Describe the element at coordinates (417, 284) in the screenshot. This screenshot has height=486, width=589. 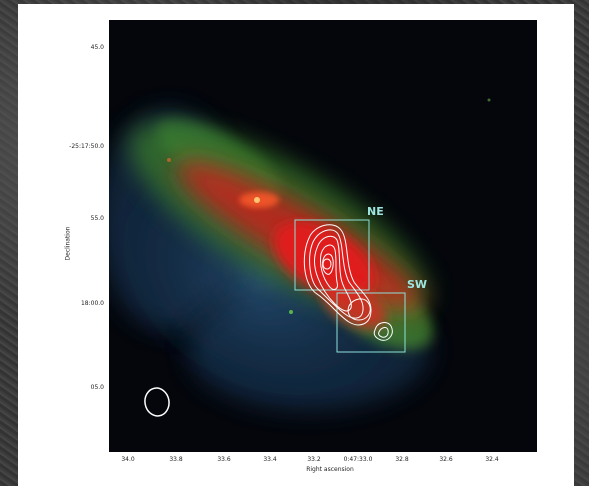
I see `region-label-sw: SW` at that location.